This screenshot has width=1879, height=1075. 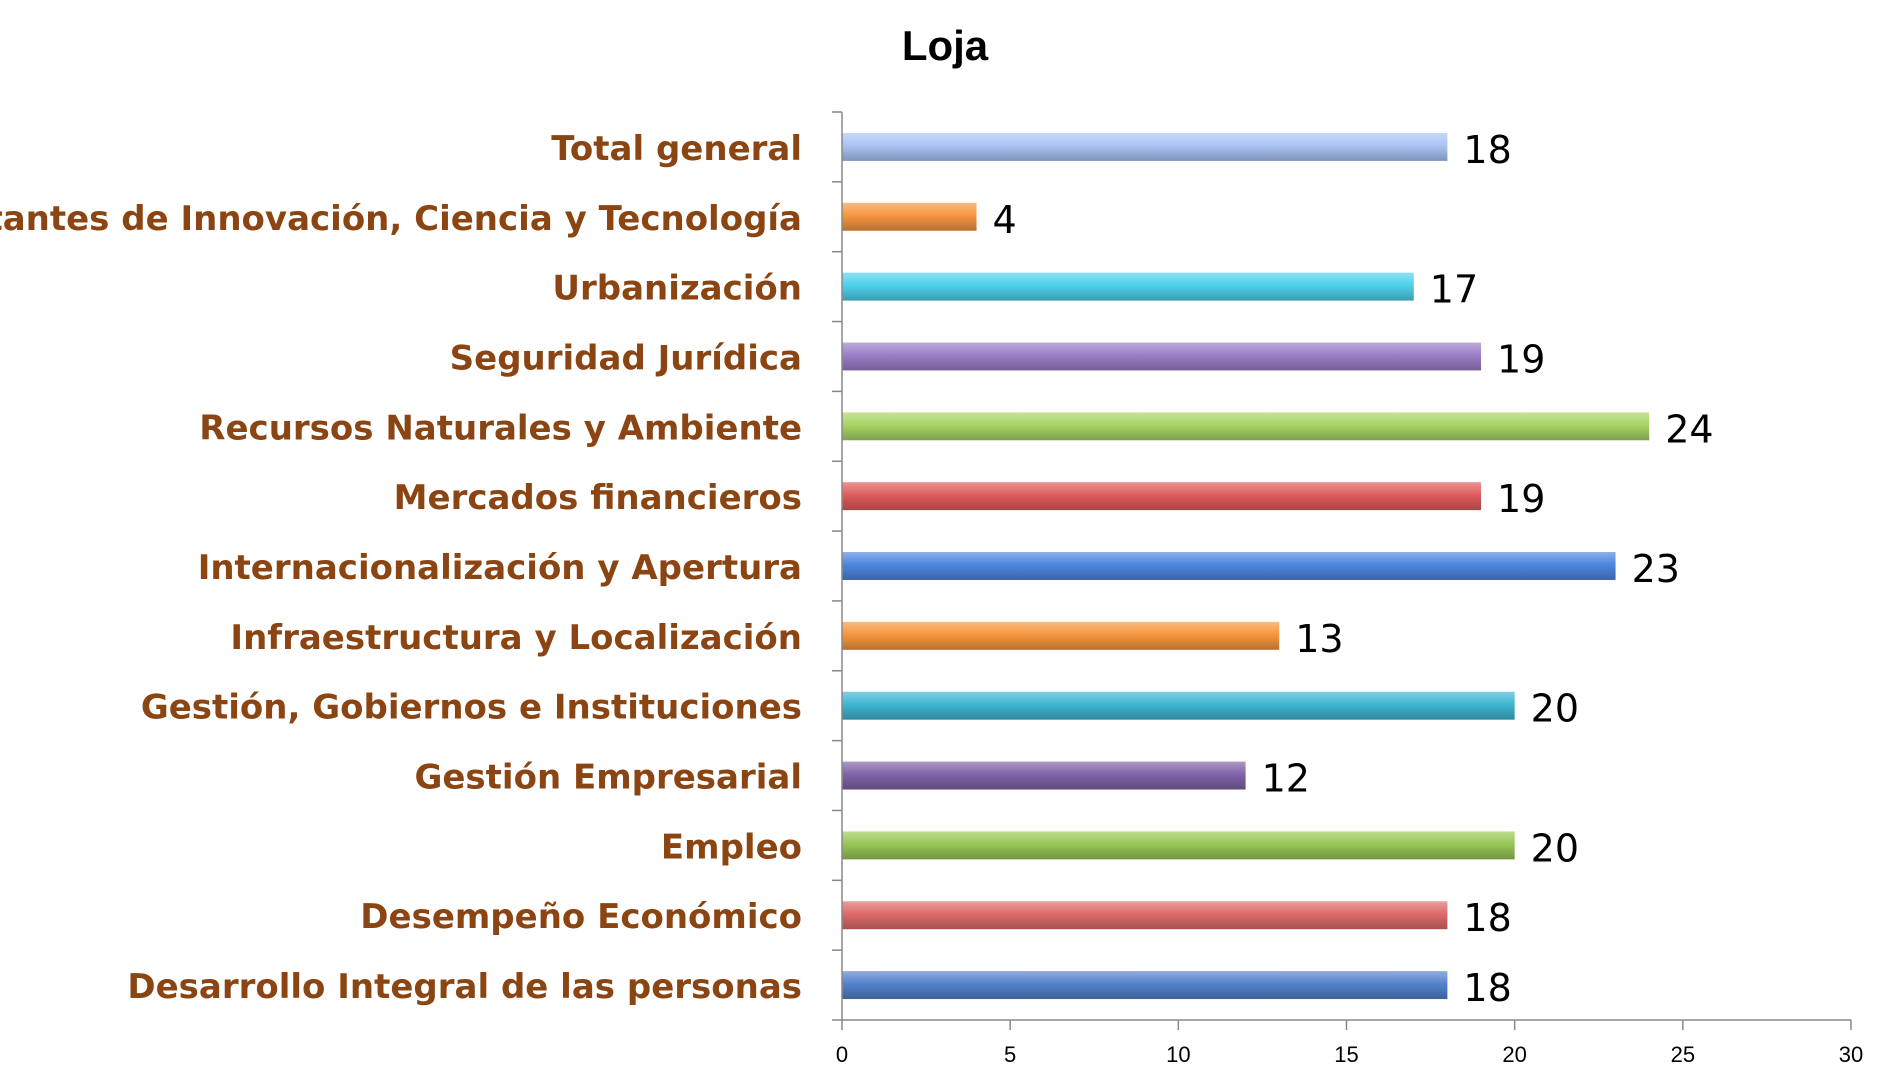 What do you see at coordinates (500, 428) in the screenshot?
I see `category-label: Recursos Naturales y Ambiente` at bounding box center [500, 428].